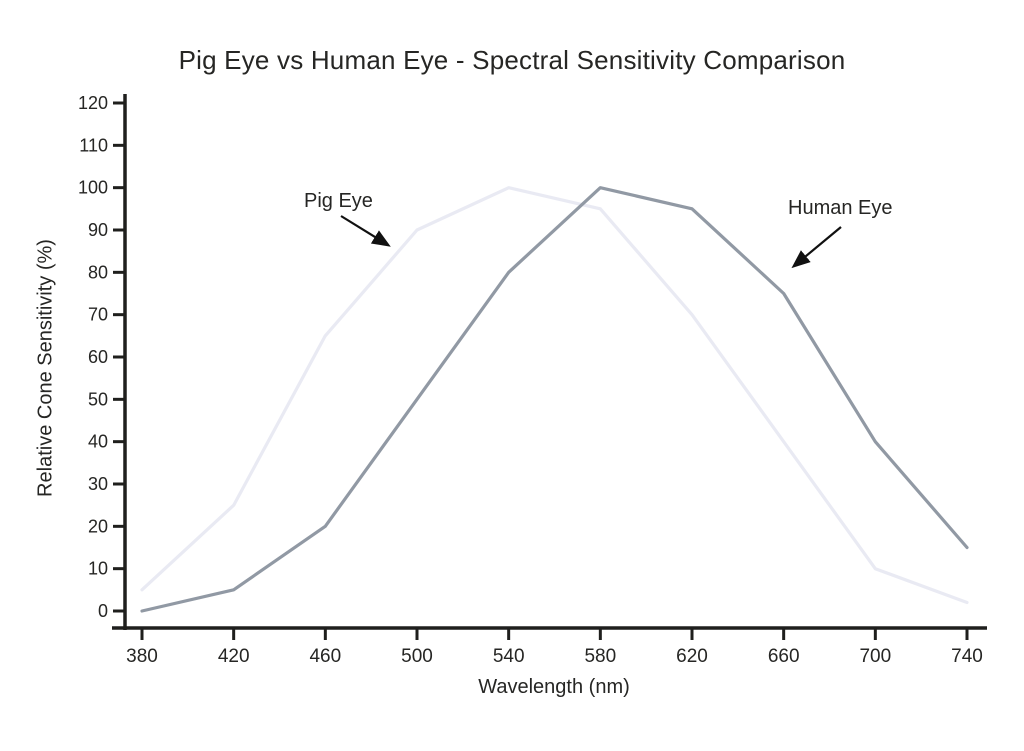 The height and width of the screenshot is (751, 1024). I want to click on y-tick-label: 100, so click(93, 188).